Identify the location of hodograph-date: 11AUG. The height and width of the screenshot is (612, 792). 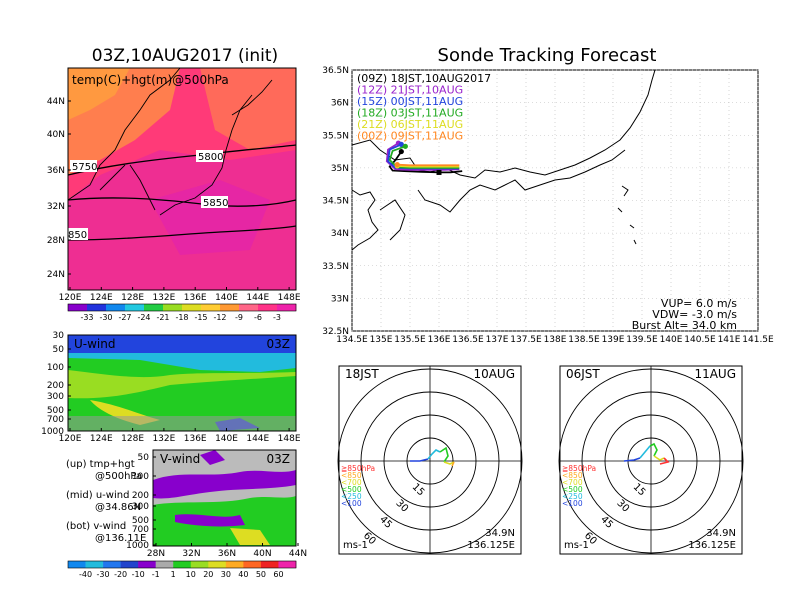
(715, 374).